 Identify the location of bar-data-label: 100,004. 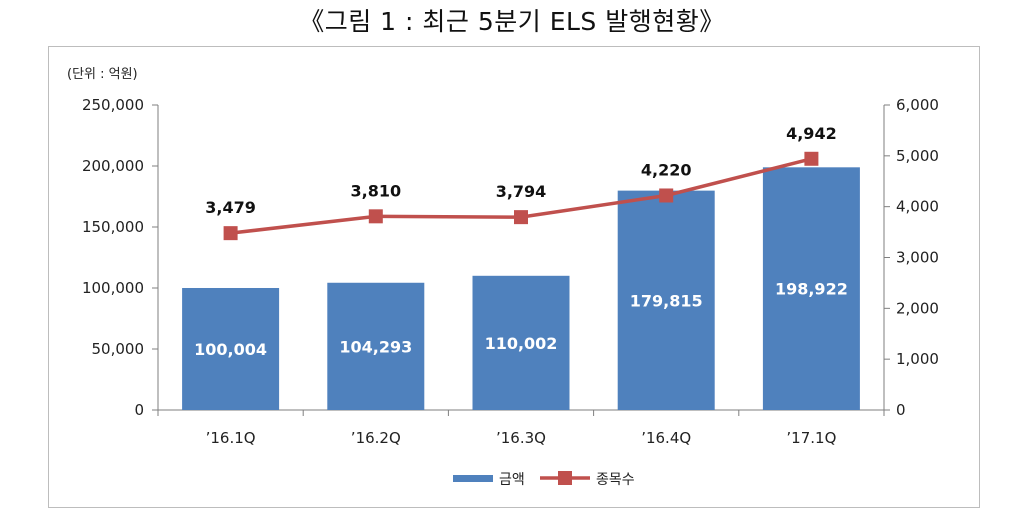
(230, 349).